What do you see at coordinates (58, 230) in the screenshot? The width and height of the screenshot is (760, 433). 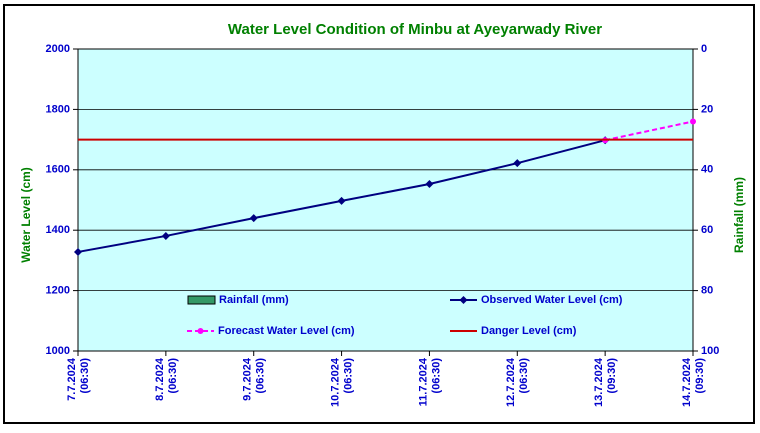 I see `y-tick-label: 1400` at bounding box center [58, 230].